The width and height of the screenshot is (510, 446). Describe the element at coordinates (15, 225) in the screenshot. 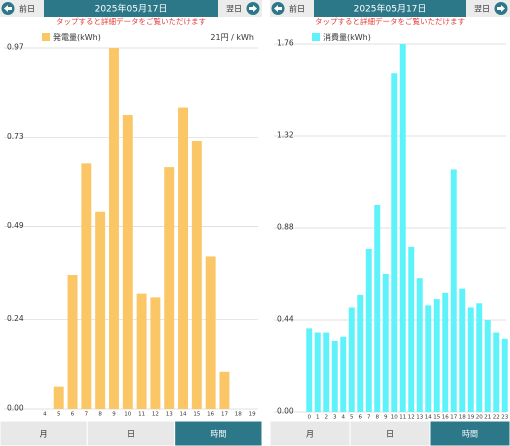

I see `y-tick-label: 0.49` at that location.